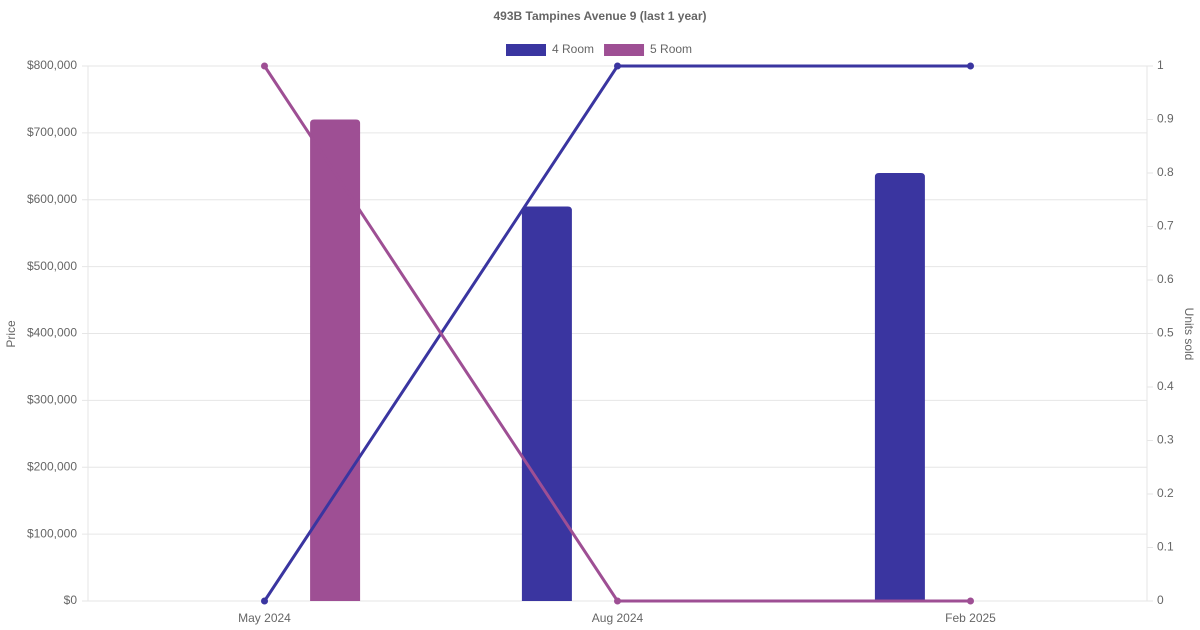 Image resolution: width=1200 pixels, height=630 pixels. I want to click on y-tick-label: $400,000, so click(52, 333).